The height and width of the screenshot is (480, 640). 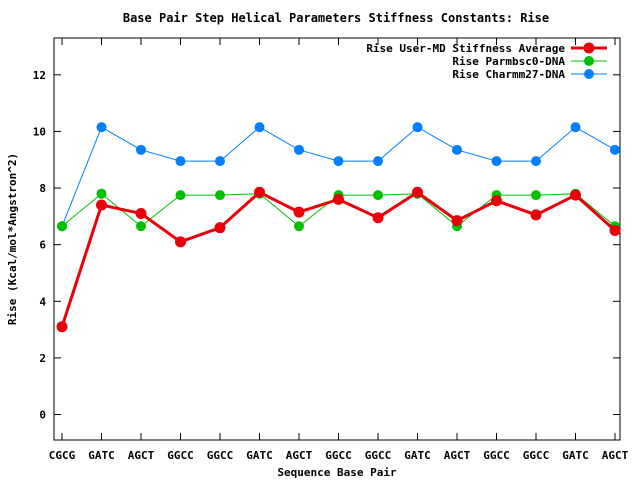 I want to click on x-tick-label: CGCG, so click(x=62, y=455).